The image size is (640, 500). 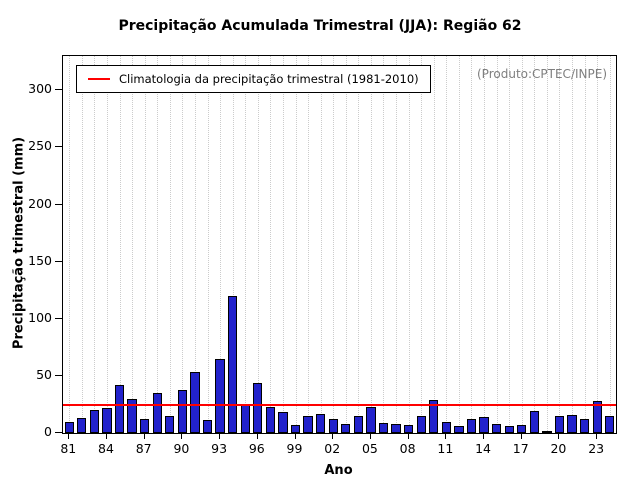 I want to click on x-tick-label: 08, so click(x=407, y=448).